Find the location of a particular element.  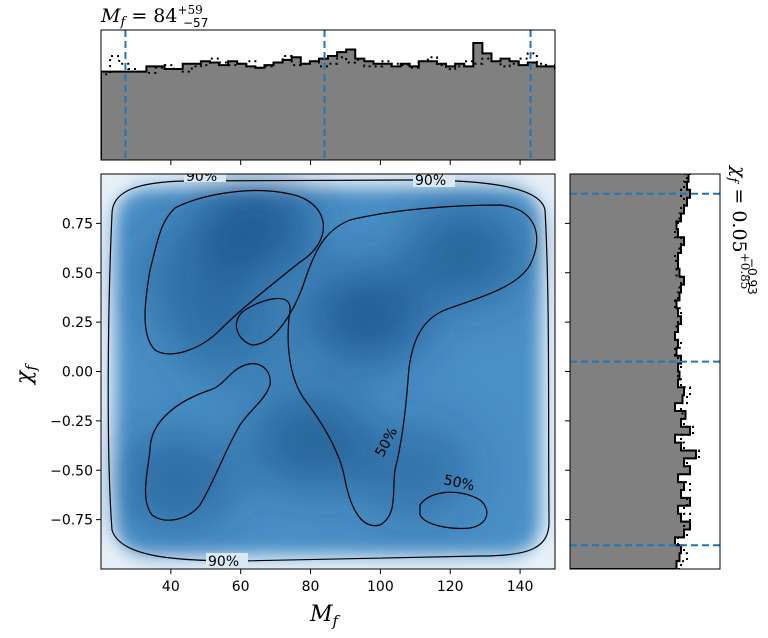

contour-label-90-top-left: 90% is located at coordinates (201, 177).